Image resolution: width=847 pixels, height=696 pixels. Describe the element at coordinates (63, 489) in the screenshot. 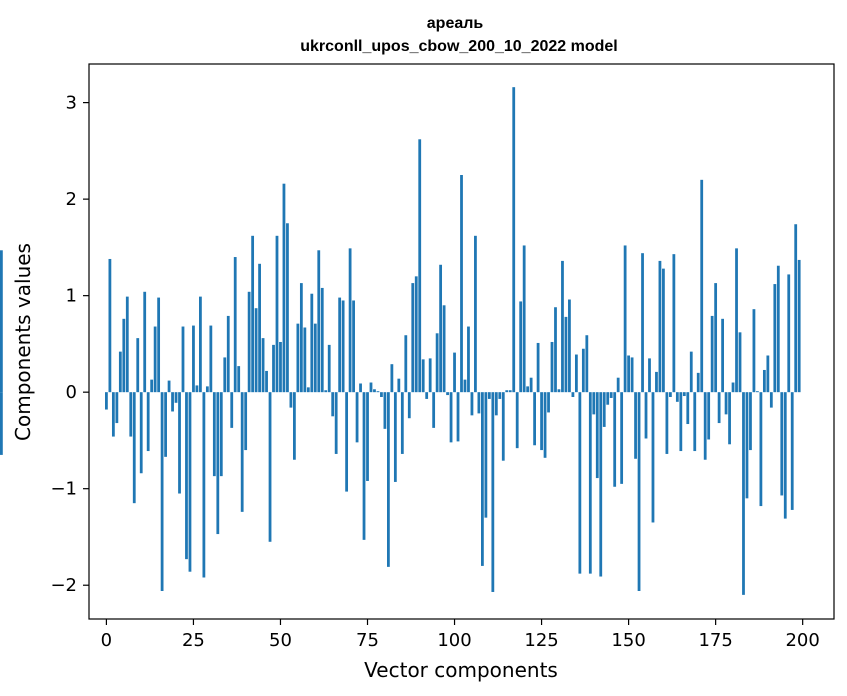

I see `y-tick-label: −1` at that location.